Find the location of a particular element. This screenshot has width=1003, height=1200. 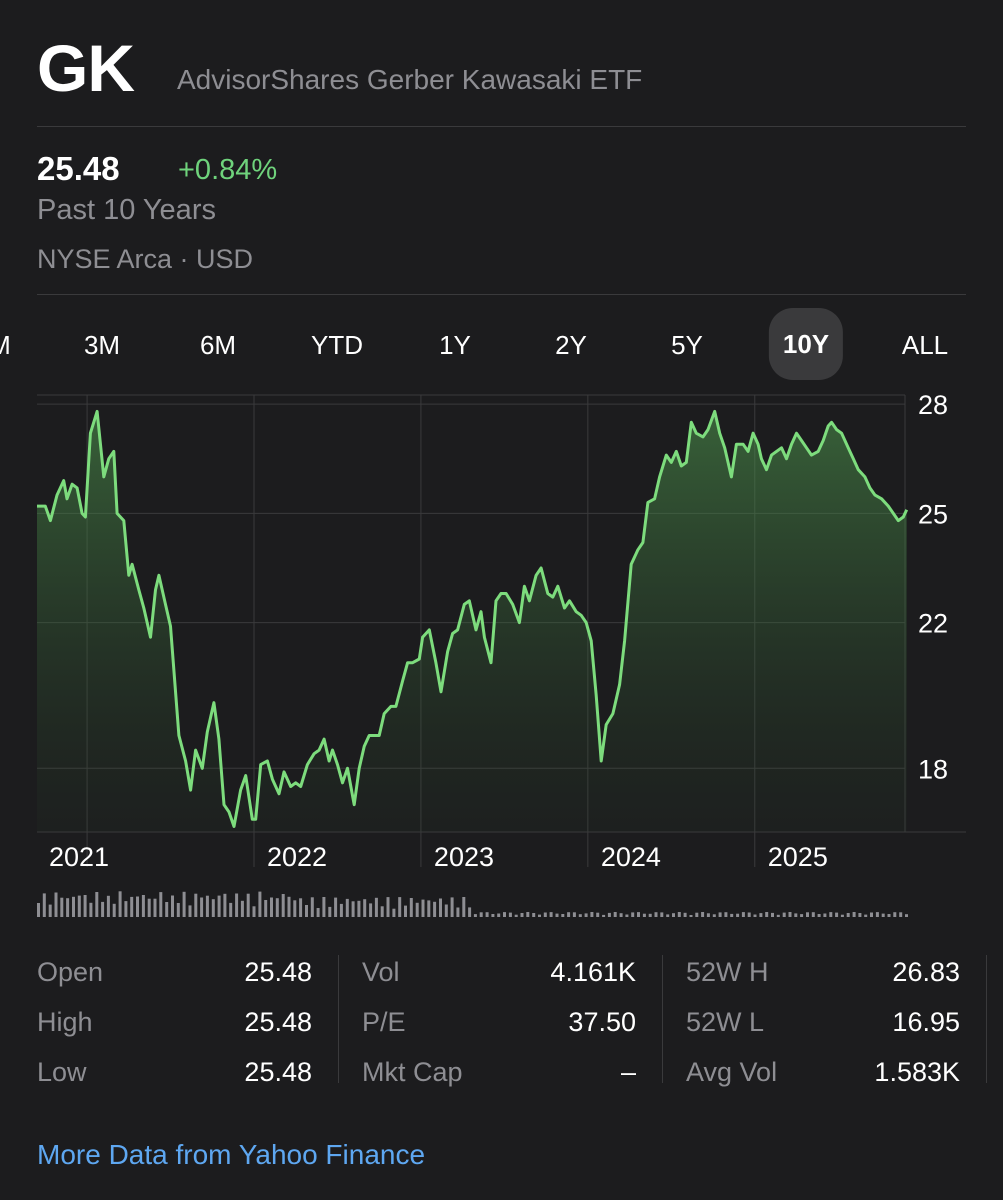

range-tab-all: ALL is located at coordinates (925, 345).